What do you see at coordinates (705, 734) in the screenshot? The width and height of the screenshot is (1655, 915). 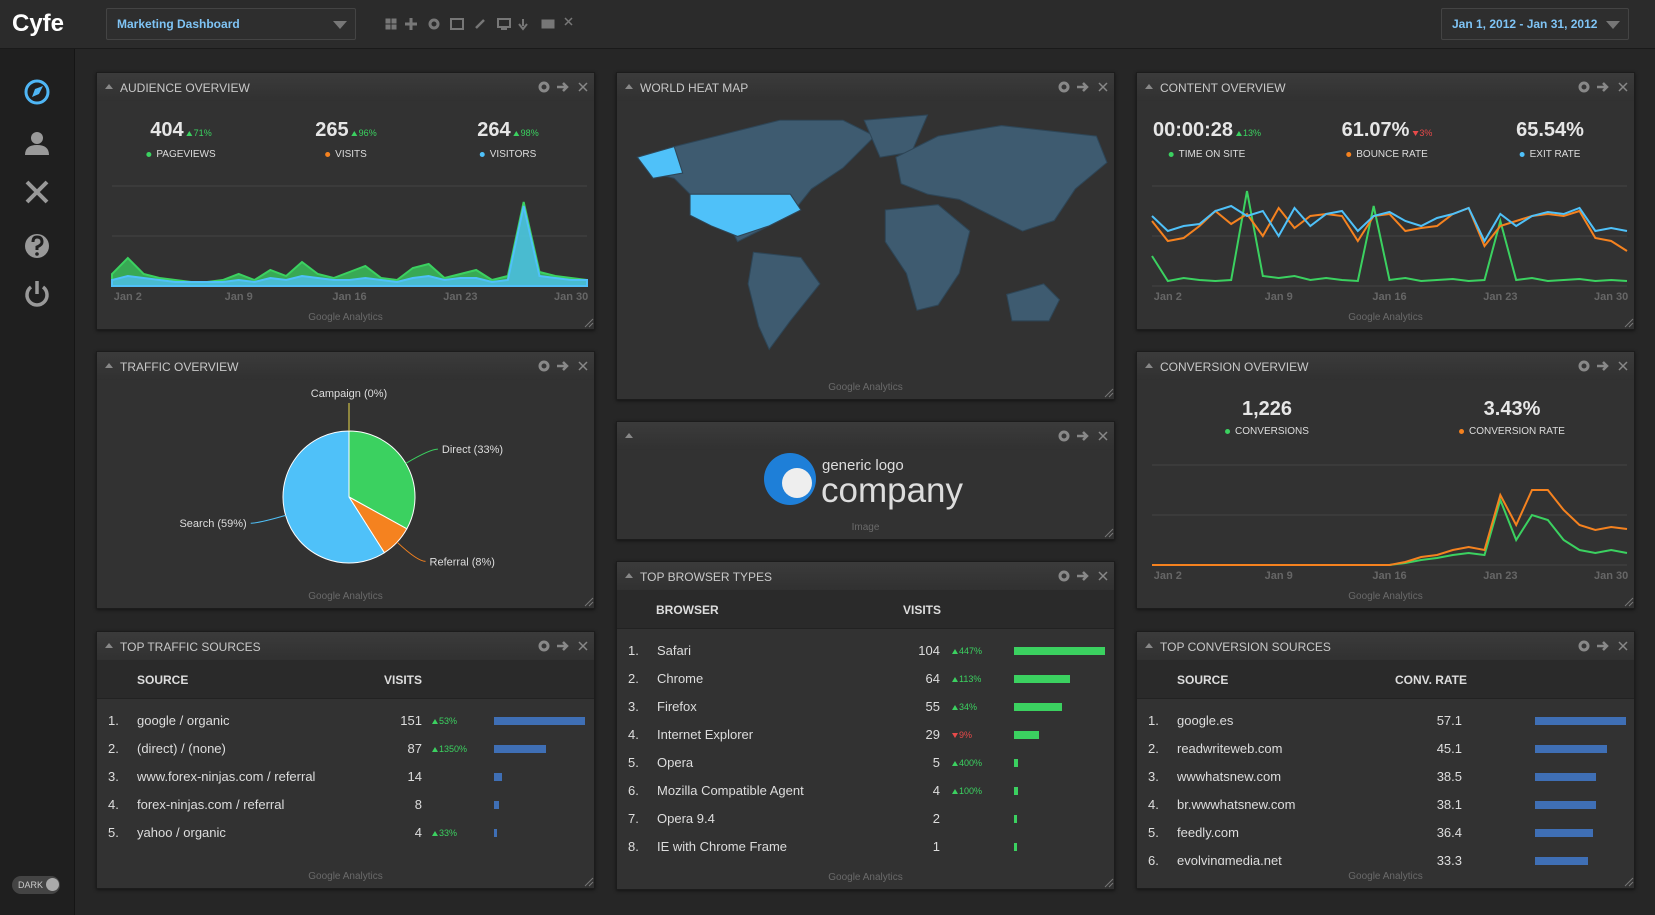 I see `row-name: Internet Explorer` at bounding box center [705, 734].